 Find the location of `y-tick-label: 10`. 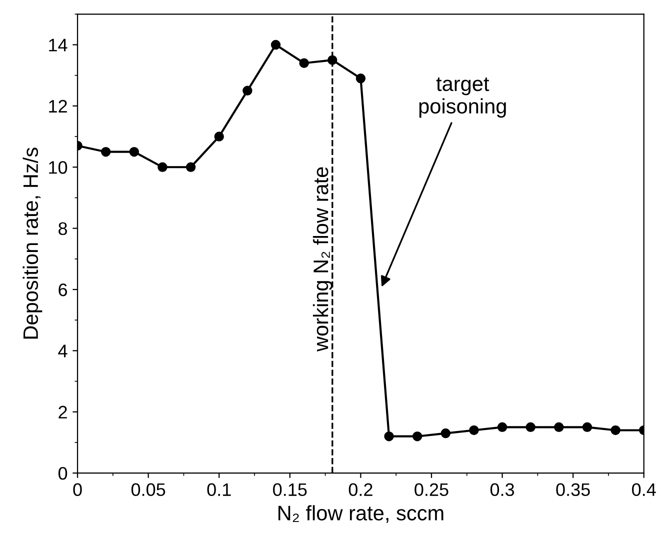

y-tick-label: 10 is located at coordinates (58, 167).